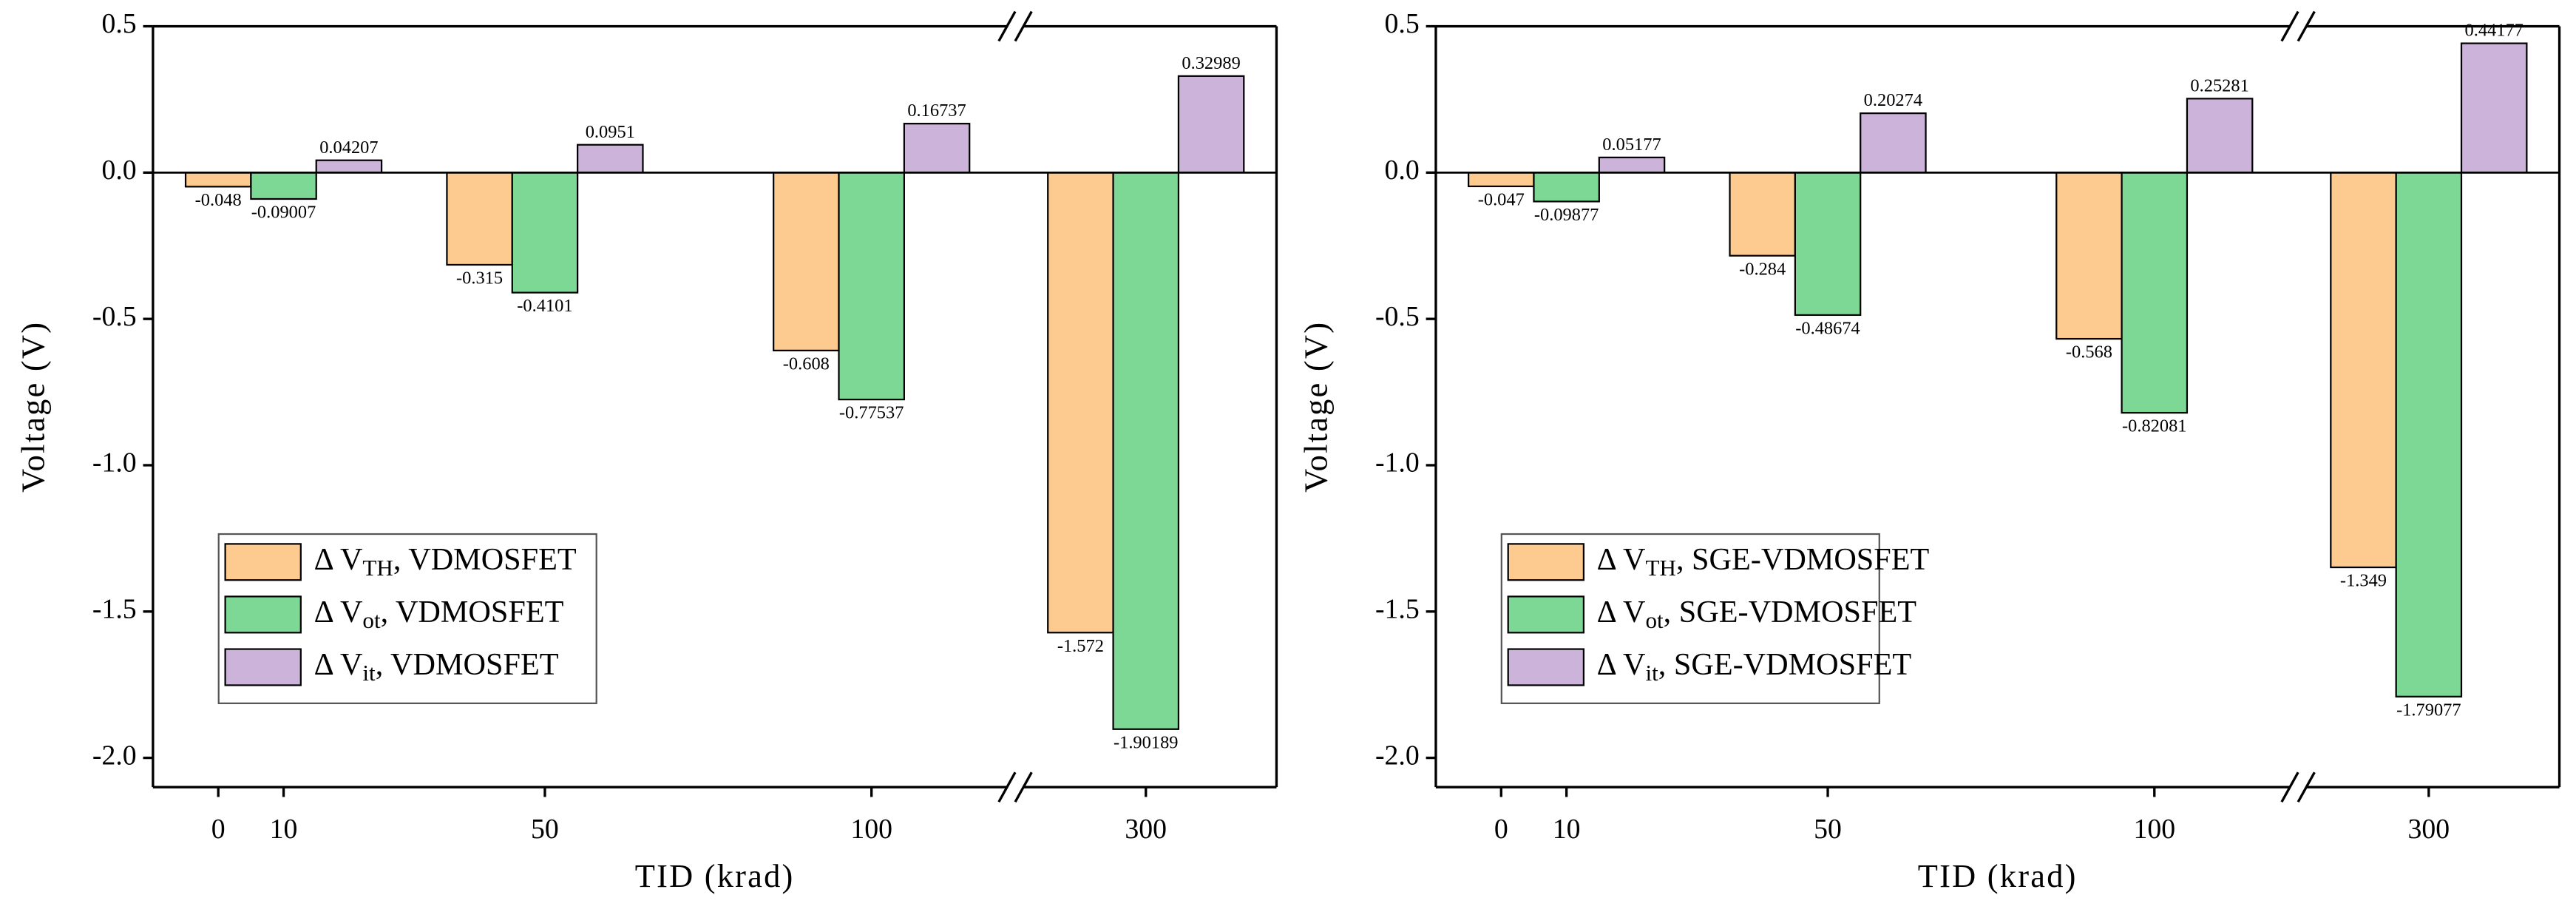 The width and height of the screenshot is (2576, 912). Describe the element at coordinates (1211, 63) in the screenshot. I see `value-label: 0.32989` at that location.